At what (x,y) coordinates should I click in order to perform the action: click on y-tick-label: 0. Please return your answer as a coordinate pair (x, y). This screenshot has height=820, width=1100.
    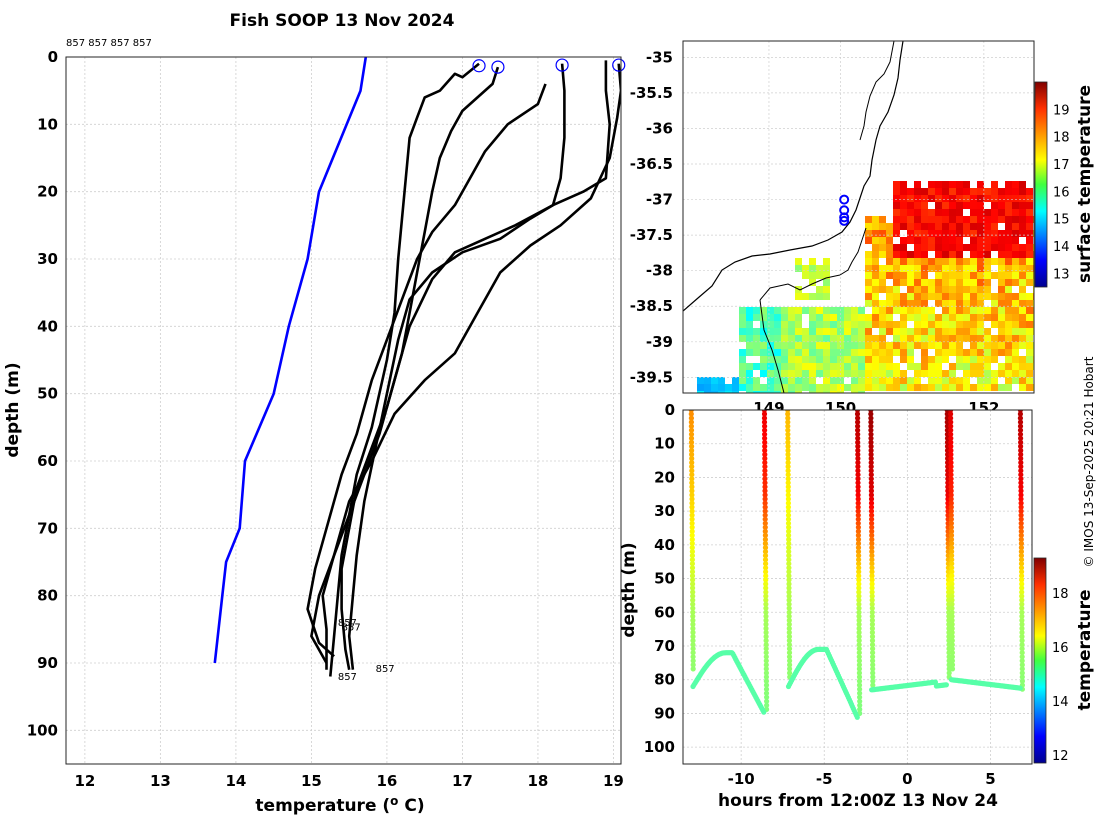
    Looking at the image, I should click on (53, 57).